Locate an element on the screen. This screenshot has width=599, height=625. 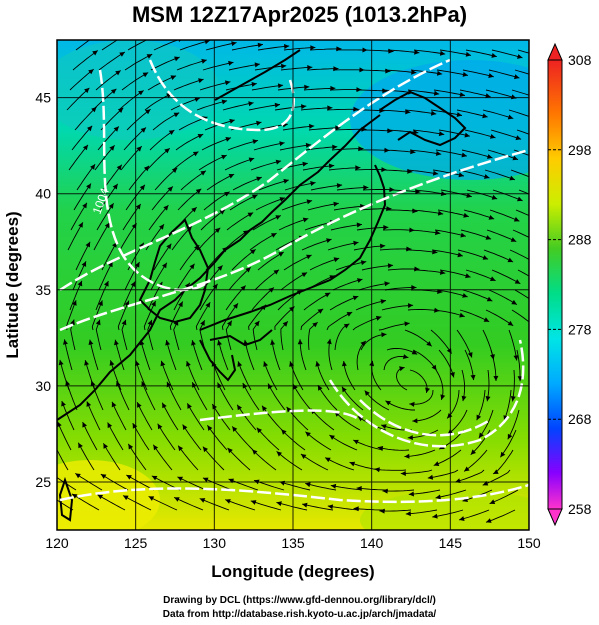
colorbar-min-arrow is located at coordinates (555, 517).